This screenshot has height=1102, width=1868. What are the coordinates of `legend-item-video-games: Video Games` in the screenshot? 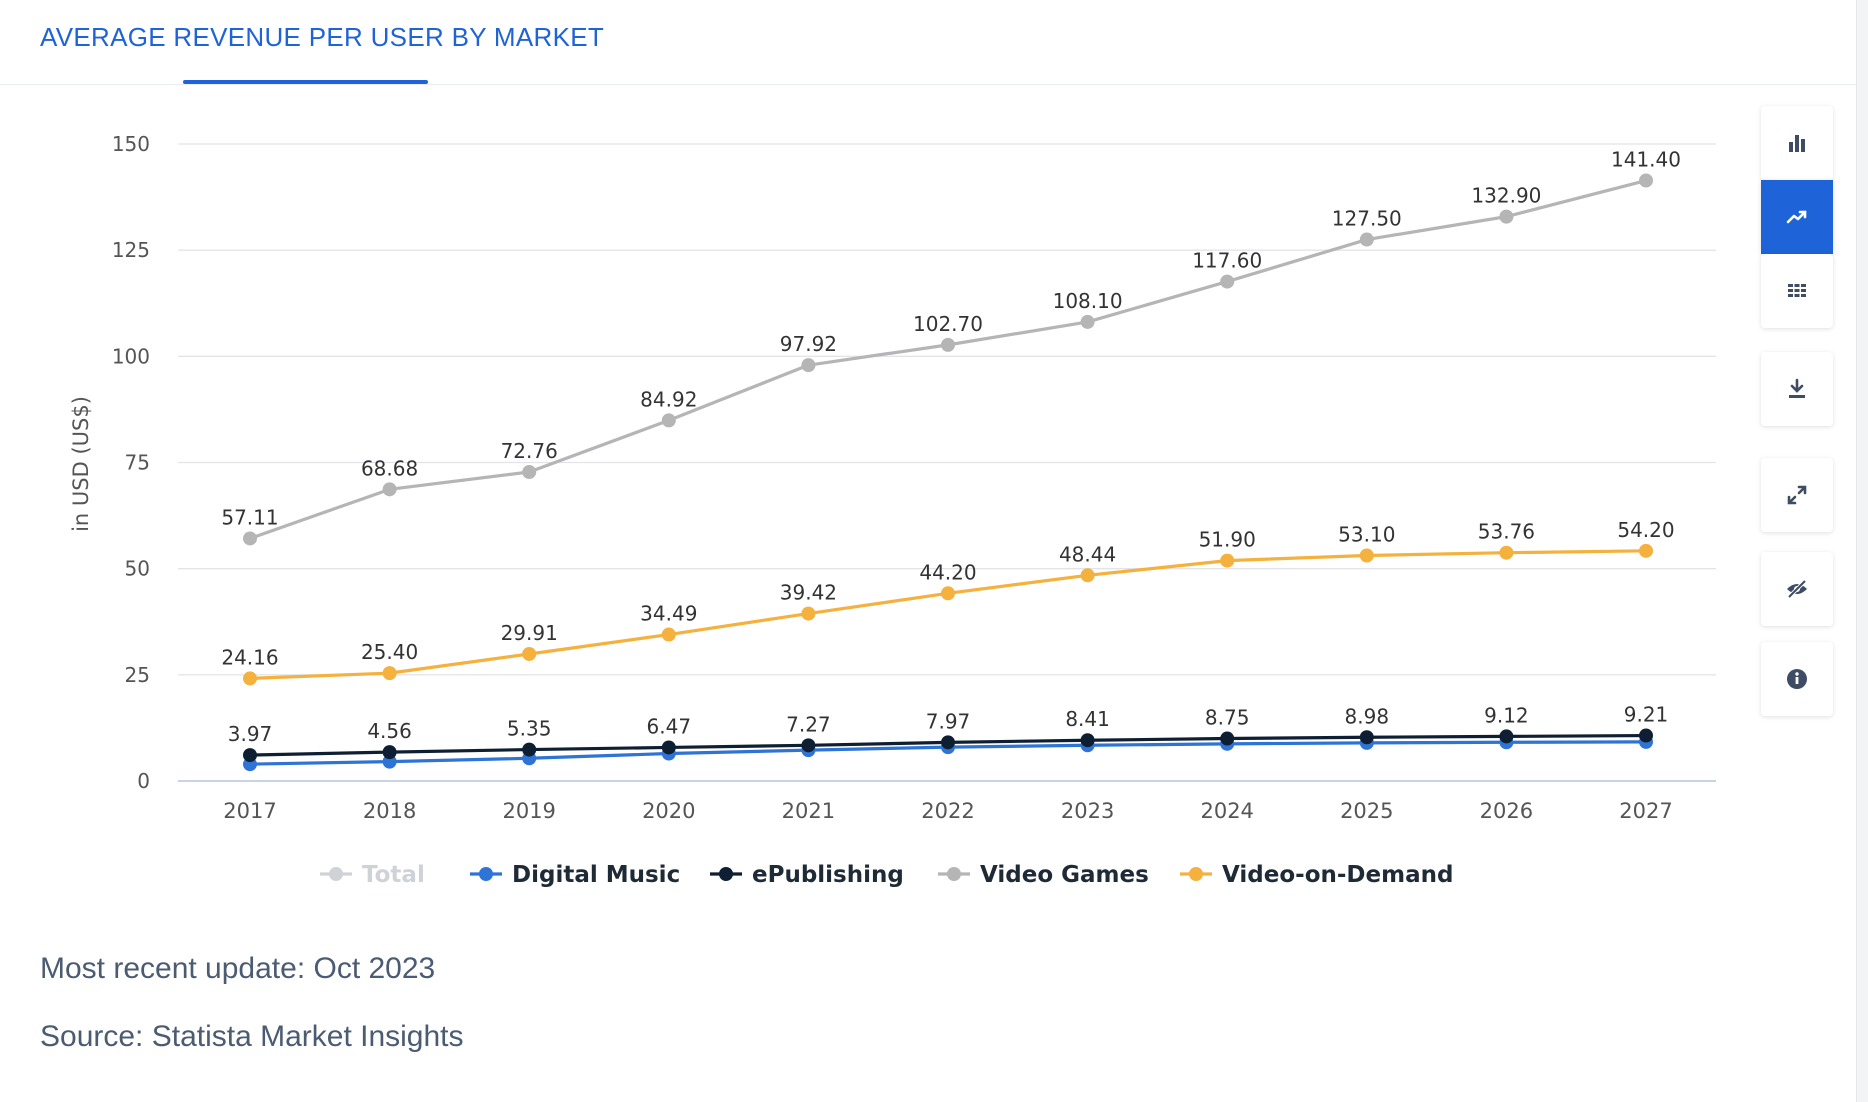 It's located at (1043, 875).